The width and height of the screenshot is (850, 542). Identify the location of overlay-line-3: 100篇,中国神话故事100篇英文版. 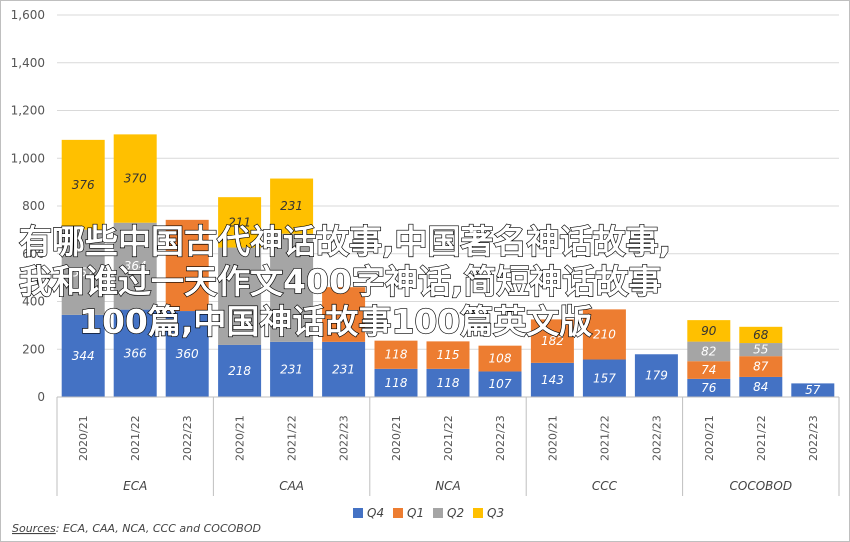
(335, 321).